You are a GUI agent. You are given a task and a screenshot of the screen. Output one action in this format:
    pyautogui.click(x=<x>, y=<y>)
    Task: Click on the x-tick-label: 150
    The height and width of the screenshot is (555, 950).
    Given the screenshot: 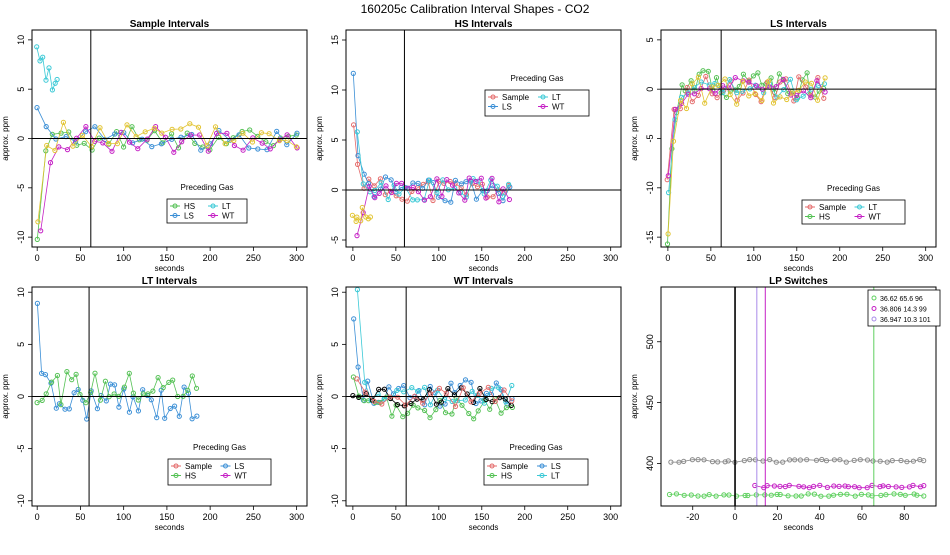 What is the action you would take?
    pyautogui.click(x=481, y=517)
    